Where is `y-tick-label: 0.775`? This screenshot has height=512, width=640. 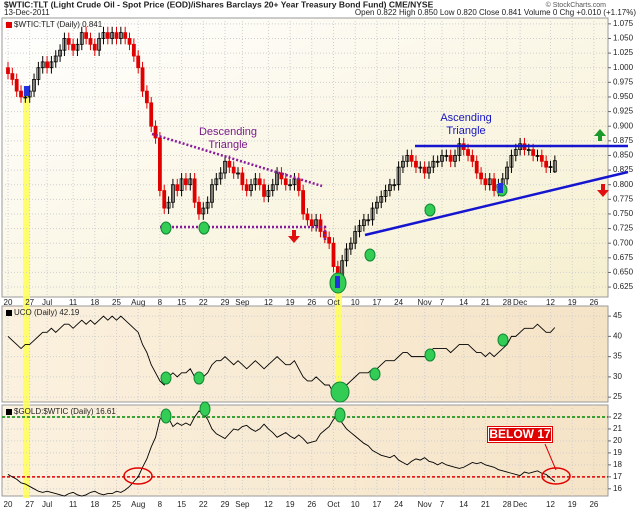
y-tick-label: 0.775 is located at coordinates (623, 198).